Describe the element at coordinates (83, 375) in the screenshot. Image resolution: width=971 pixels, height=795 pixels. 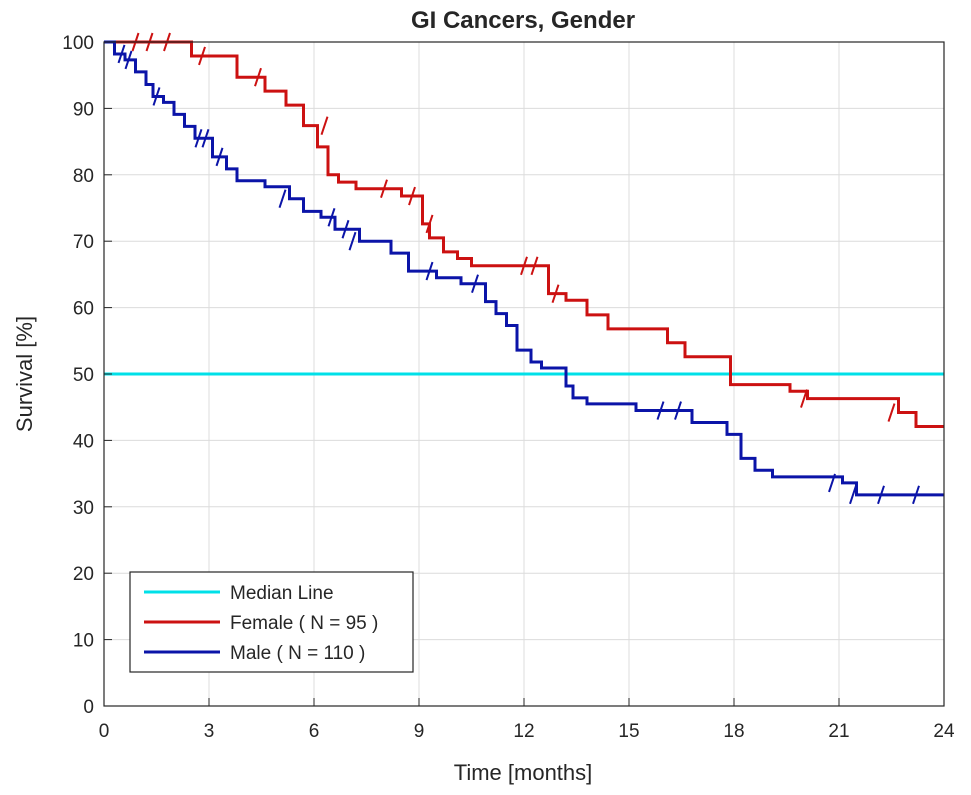
I see `y-tick-label: 50` at that location.